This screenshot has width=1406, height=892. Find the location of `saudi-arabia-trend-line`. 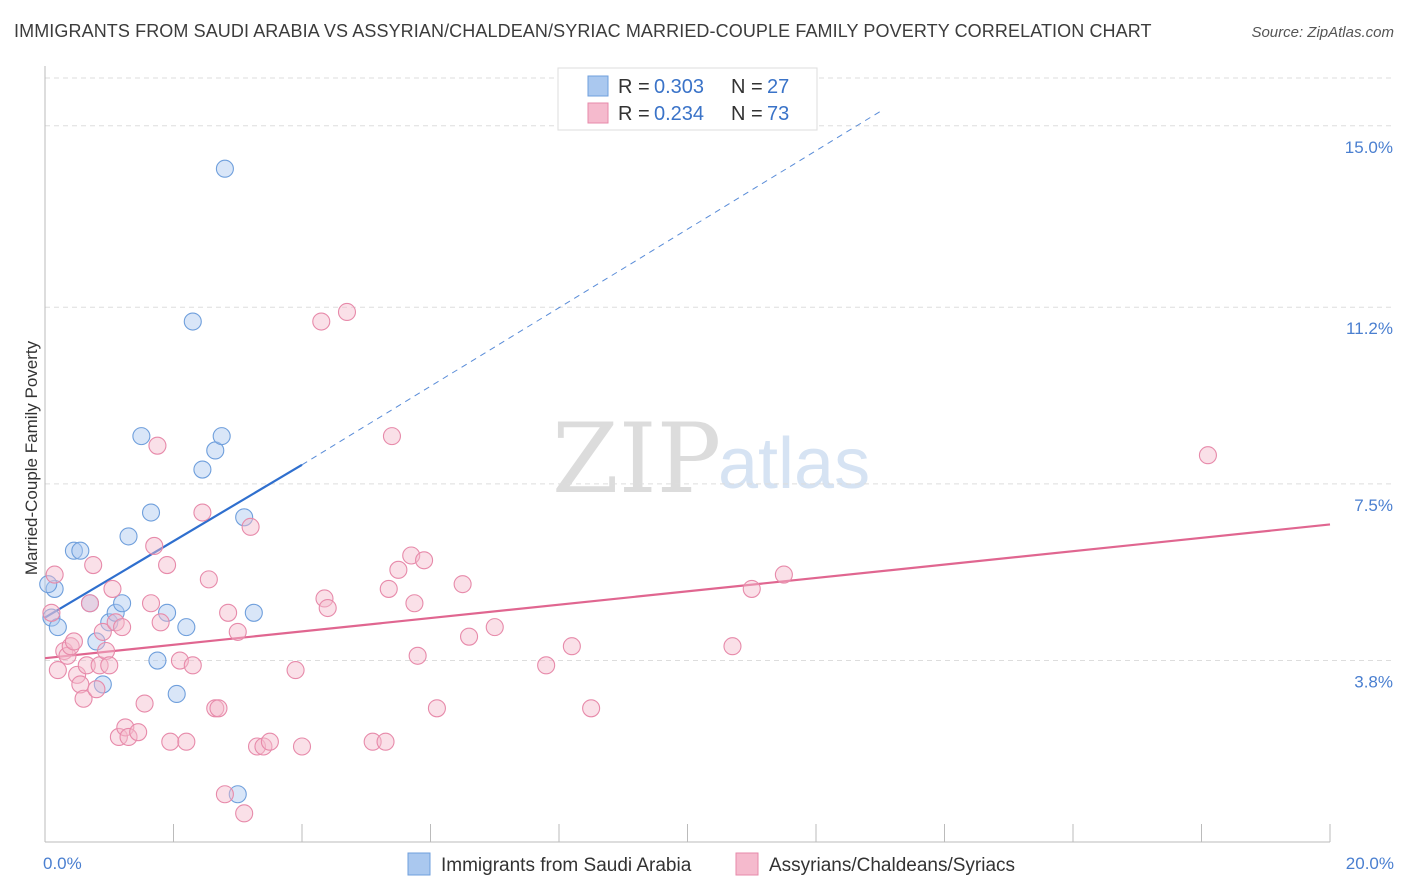

saudi-arabia-trend-line is located at coordinates (173, 541).